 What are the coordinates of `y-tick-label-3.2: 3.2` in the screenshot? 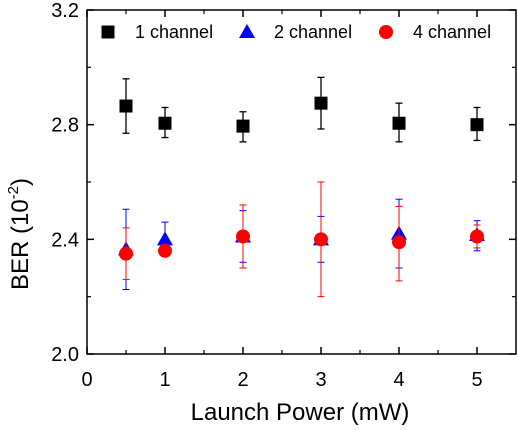 It's located at (65, 11).